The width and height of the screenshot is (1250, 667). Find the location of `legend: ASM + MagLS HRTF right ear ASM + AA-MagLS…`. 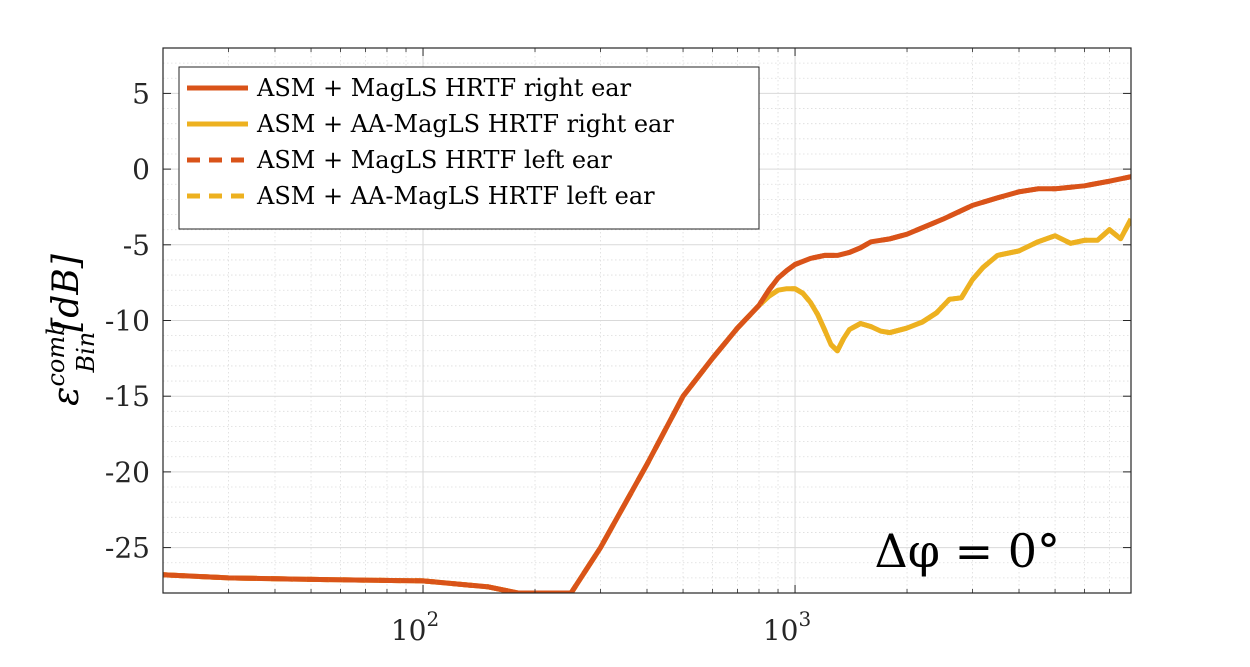

legend: ASM + MagLS HRTF right ear ASM + AA-MagLS… is located at coordinates (469, 148).